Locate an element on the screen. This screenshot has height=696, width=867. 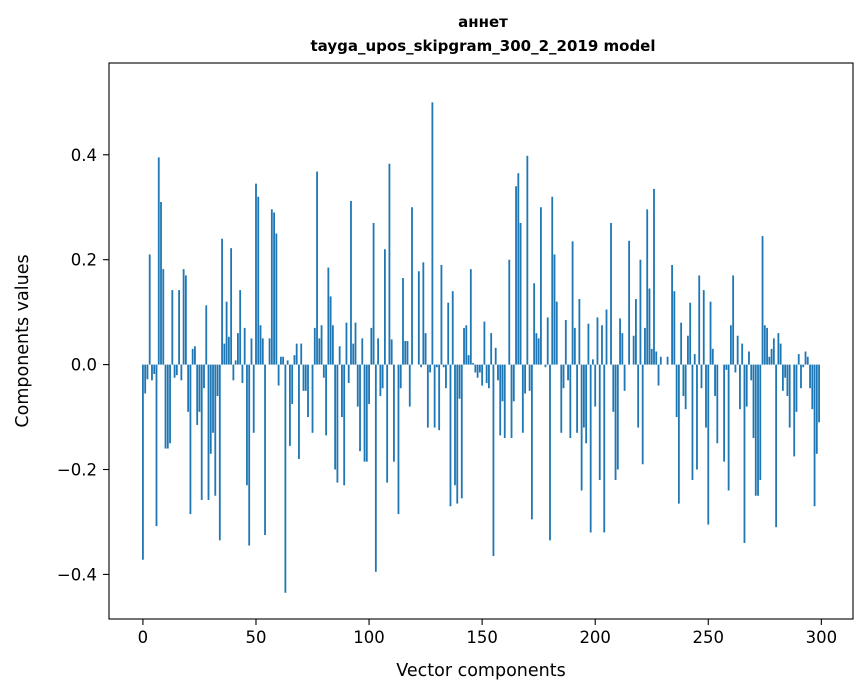
y-axis-label: Components values is located at coordinates (23, 340).